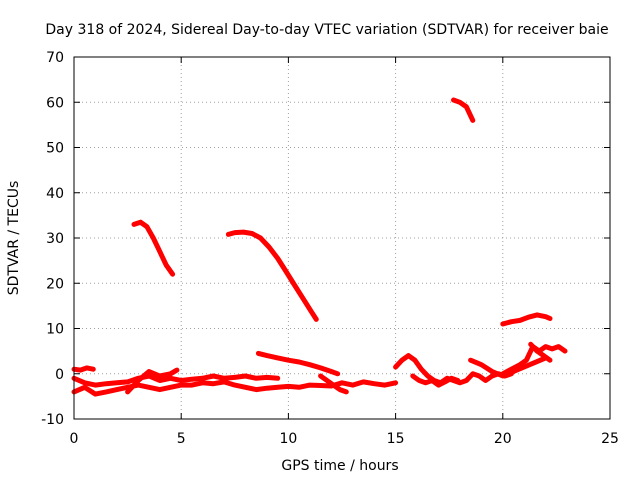  Describe the element at coordinates (610, 439) in the screenshot. I see `x-tick-label: 25` at that location.